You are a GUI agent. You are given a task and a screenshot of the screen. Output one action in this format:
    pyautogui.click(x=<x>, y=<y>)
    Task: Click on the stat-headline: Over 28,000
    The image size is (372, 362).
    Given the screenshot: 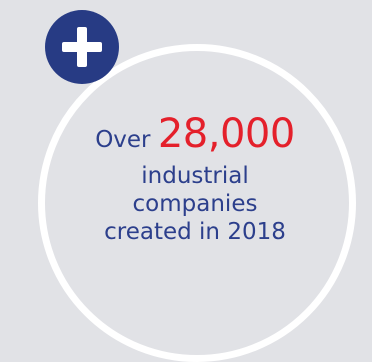 What is the action you would take?
    pyautogui.click(x=195, y=137)
    